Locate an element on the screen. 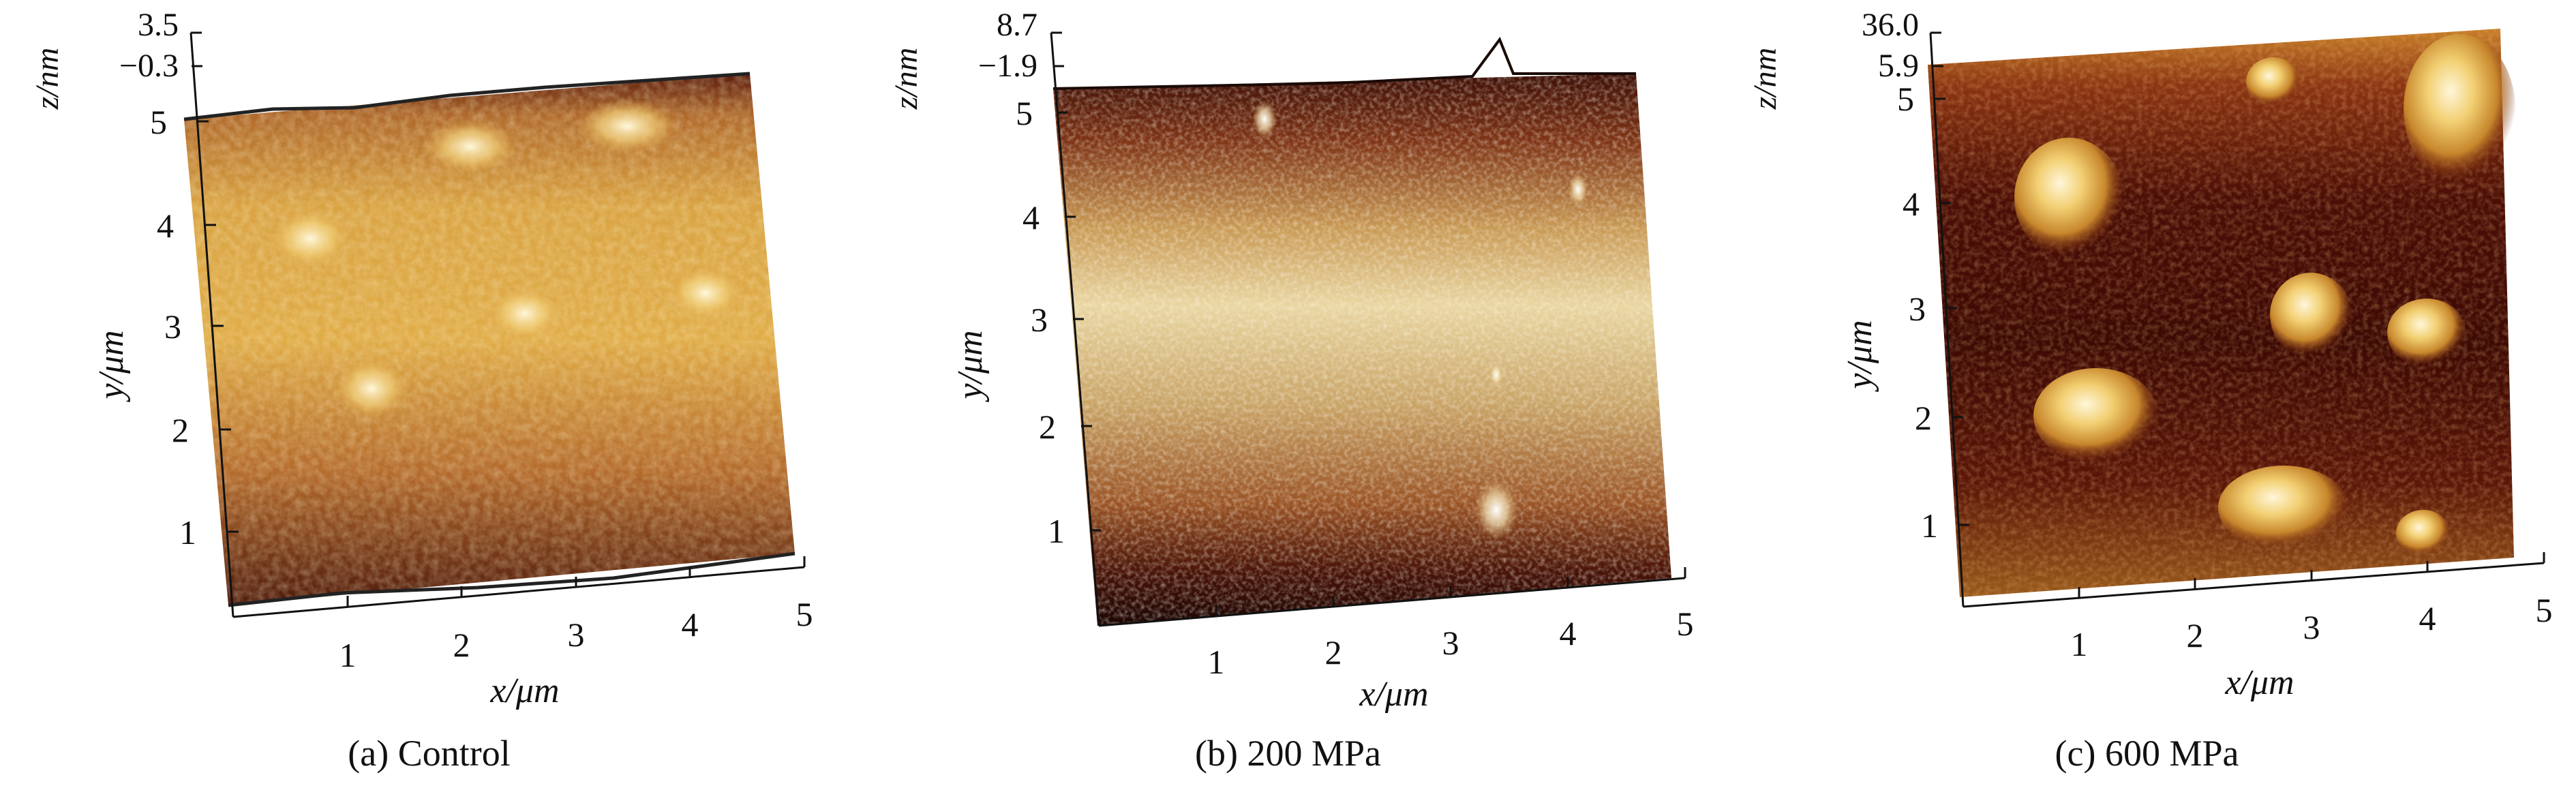  panel-caption: (a) Control is located at coordinates (430, 753).